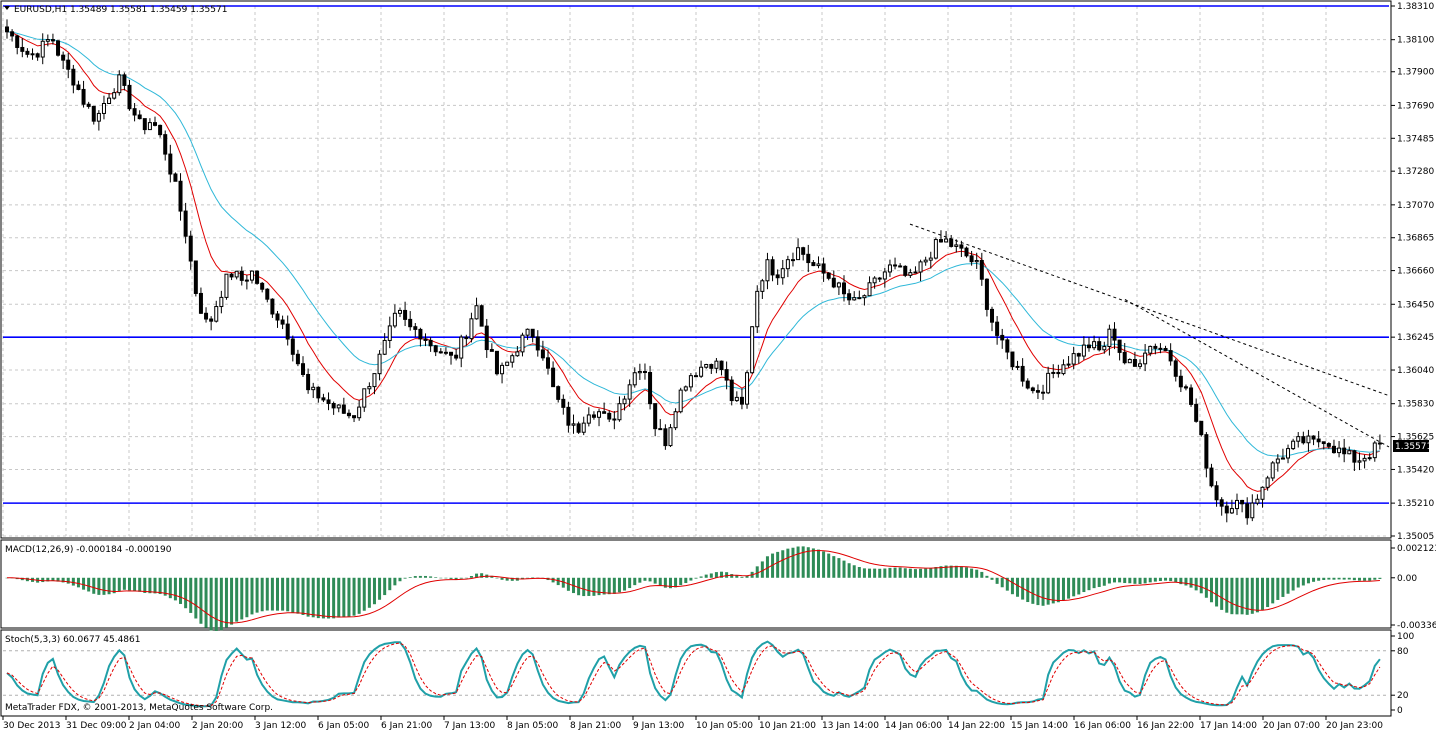  Describe the element at coordinates (1415, 371) in the screenshot. I see `price-tick-label: 1.36040` at that location.